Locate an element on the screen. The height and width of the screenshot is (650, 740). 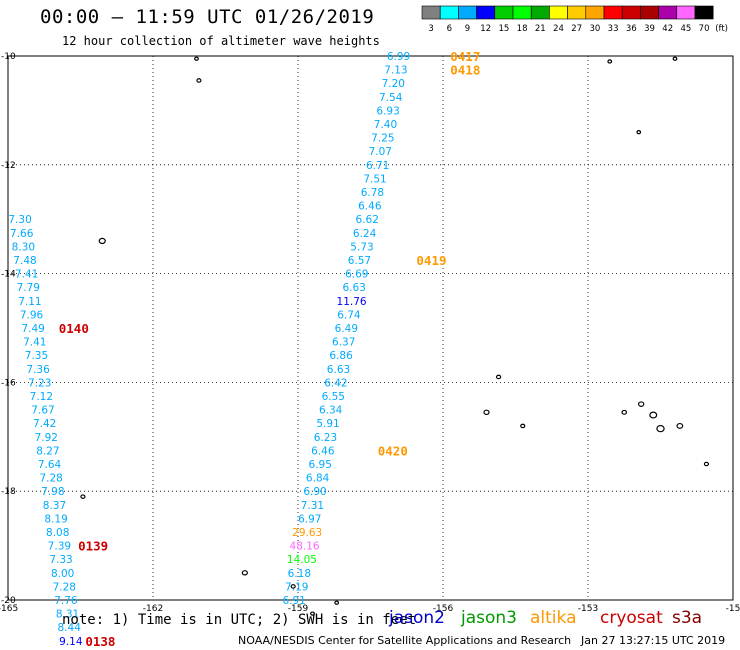
colorbar-label: 15 is located at coordinates (503, 29).